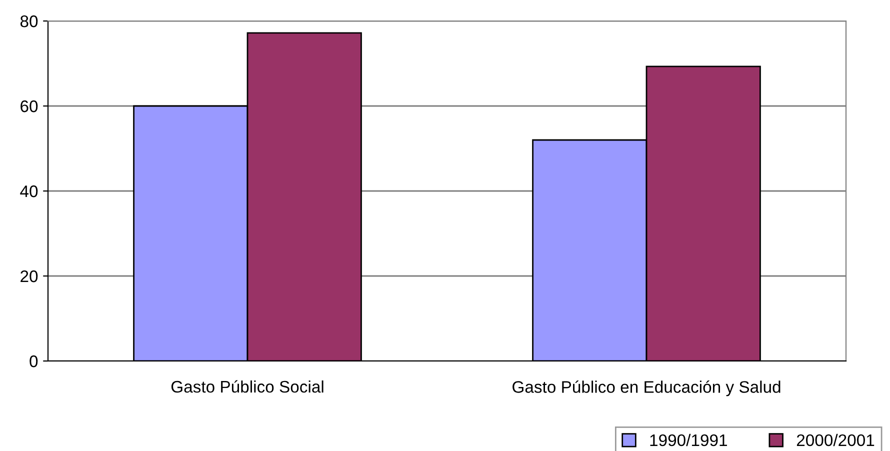  What do you see at coordinates (835, 440) in the screenshot?
I see `legend-label: 2000/2001` at bounding box center [835, 440].